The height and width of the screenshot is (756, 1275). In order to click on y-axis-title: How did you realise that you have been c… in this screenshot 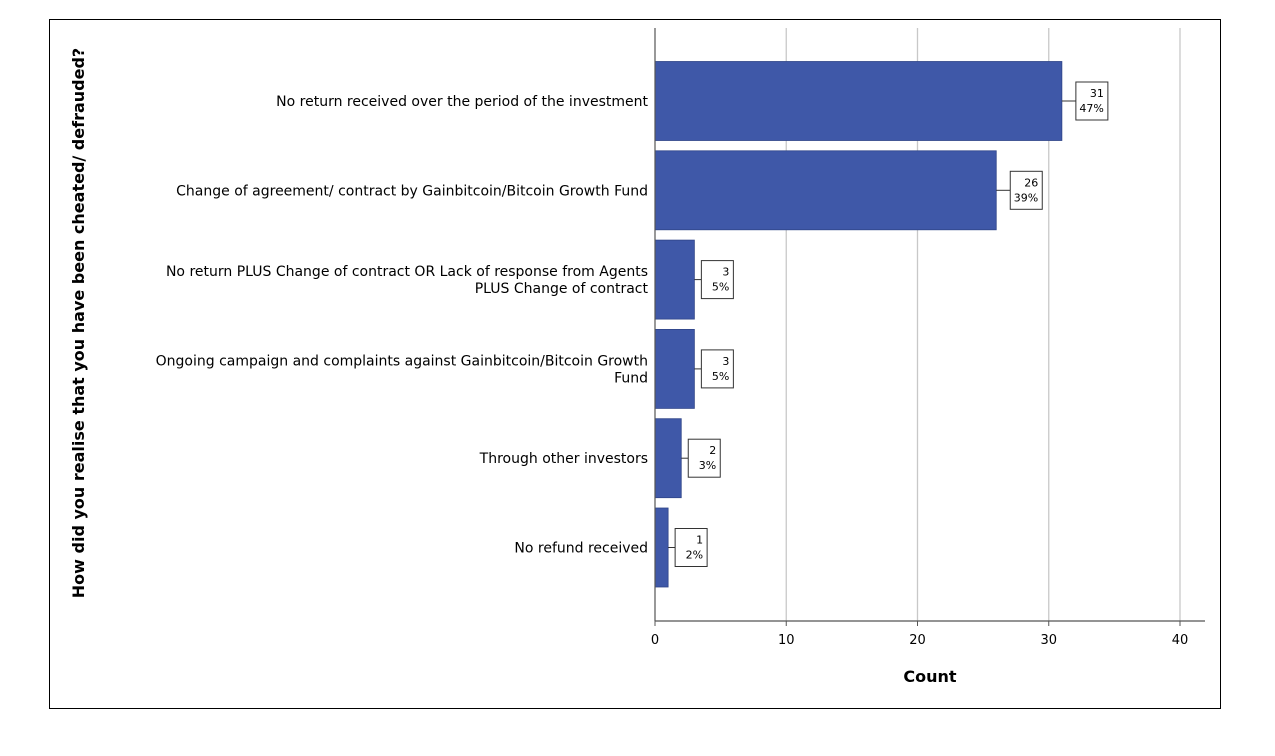, I will do `click(78, 323)`.